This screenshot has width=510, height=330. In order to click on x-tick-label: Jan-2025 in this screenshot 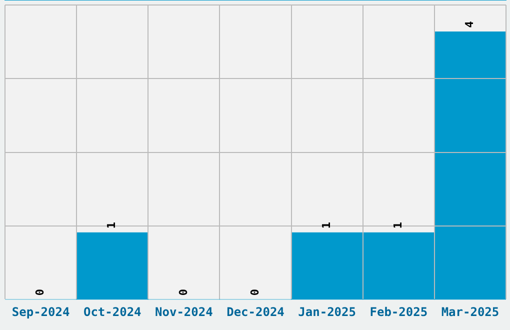, I will do `click(327, 311)`.